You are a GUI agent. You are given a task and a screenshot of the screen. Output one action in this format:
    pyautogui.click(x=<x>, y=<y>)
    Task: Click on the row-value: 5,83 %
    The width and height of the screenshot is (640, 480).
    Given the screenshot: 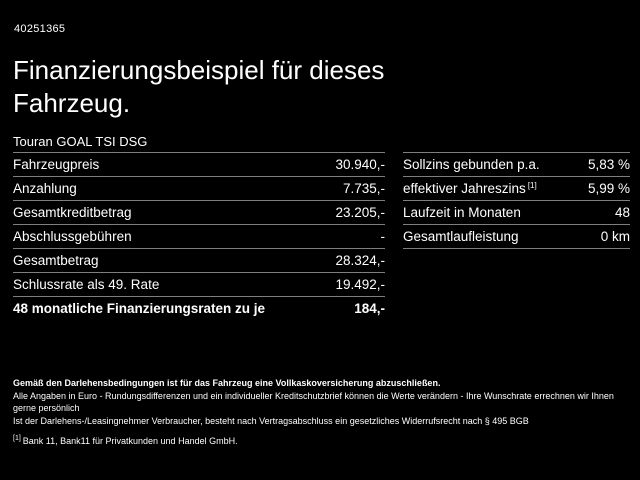 What is the action you would take?
    pyautogui.click(x=608, y=164)
    